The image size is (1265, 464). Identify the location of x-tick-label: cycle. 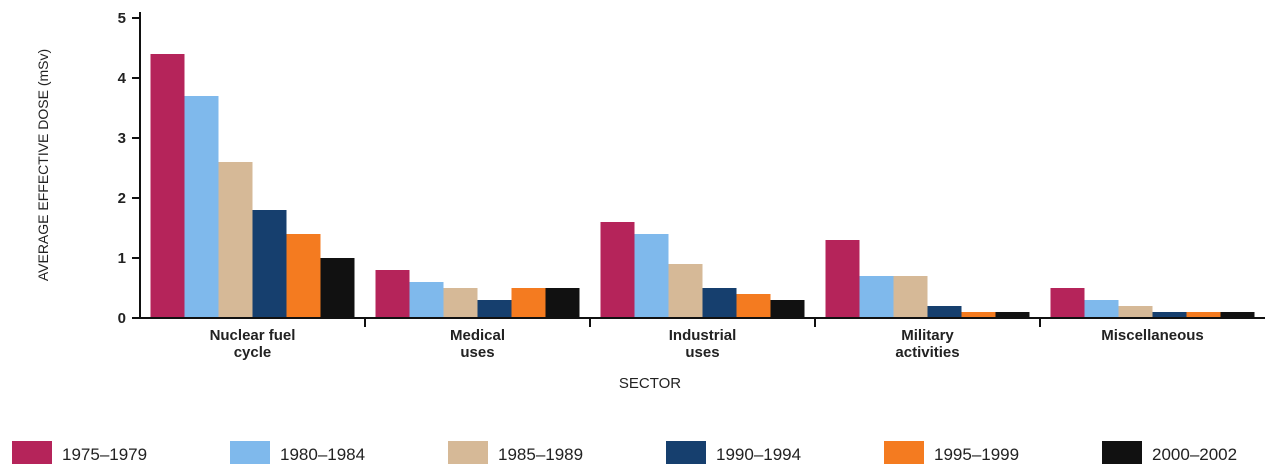
(253, 352).